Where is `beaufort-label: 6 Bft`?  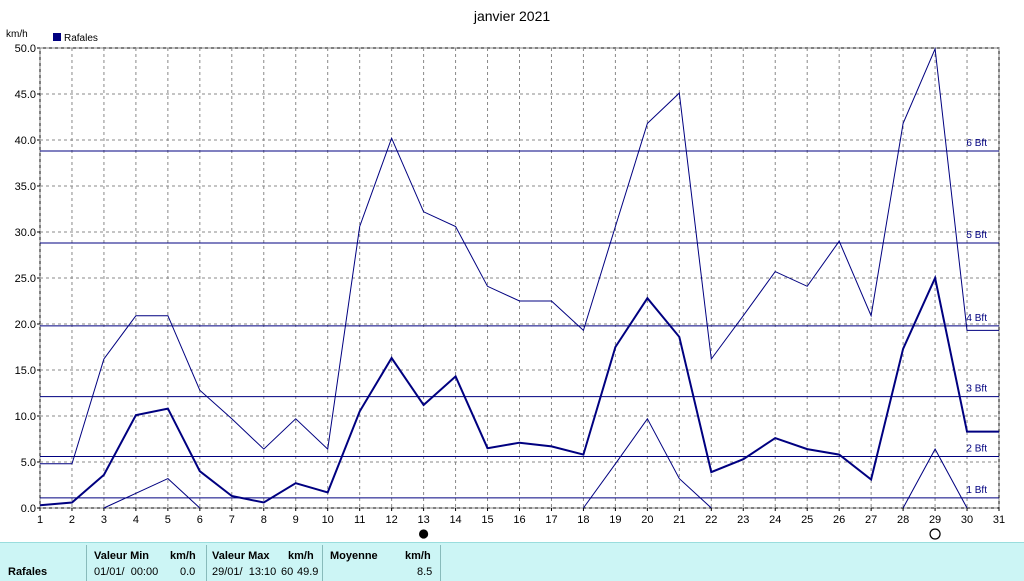
beaufort-label: 6 Bft is located at coordinates (976, 143).